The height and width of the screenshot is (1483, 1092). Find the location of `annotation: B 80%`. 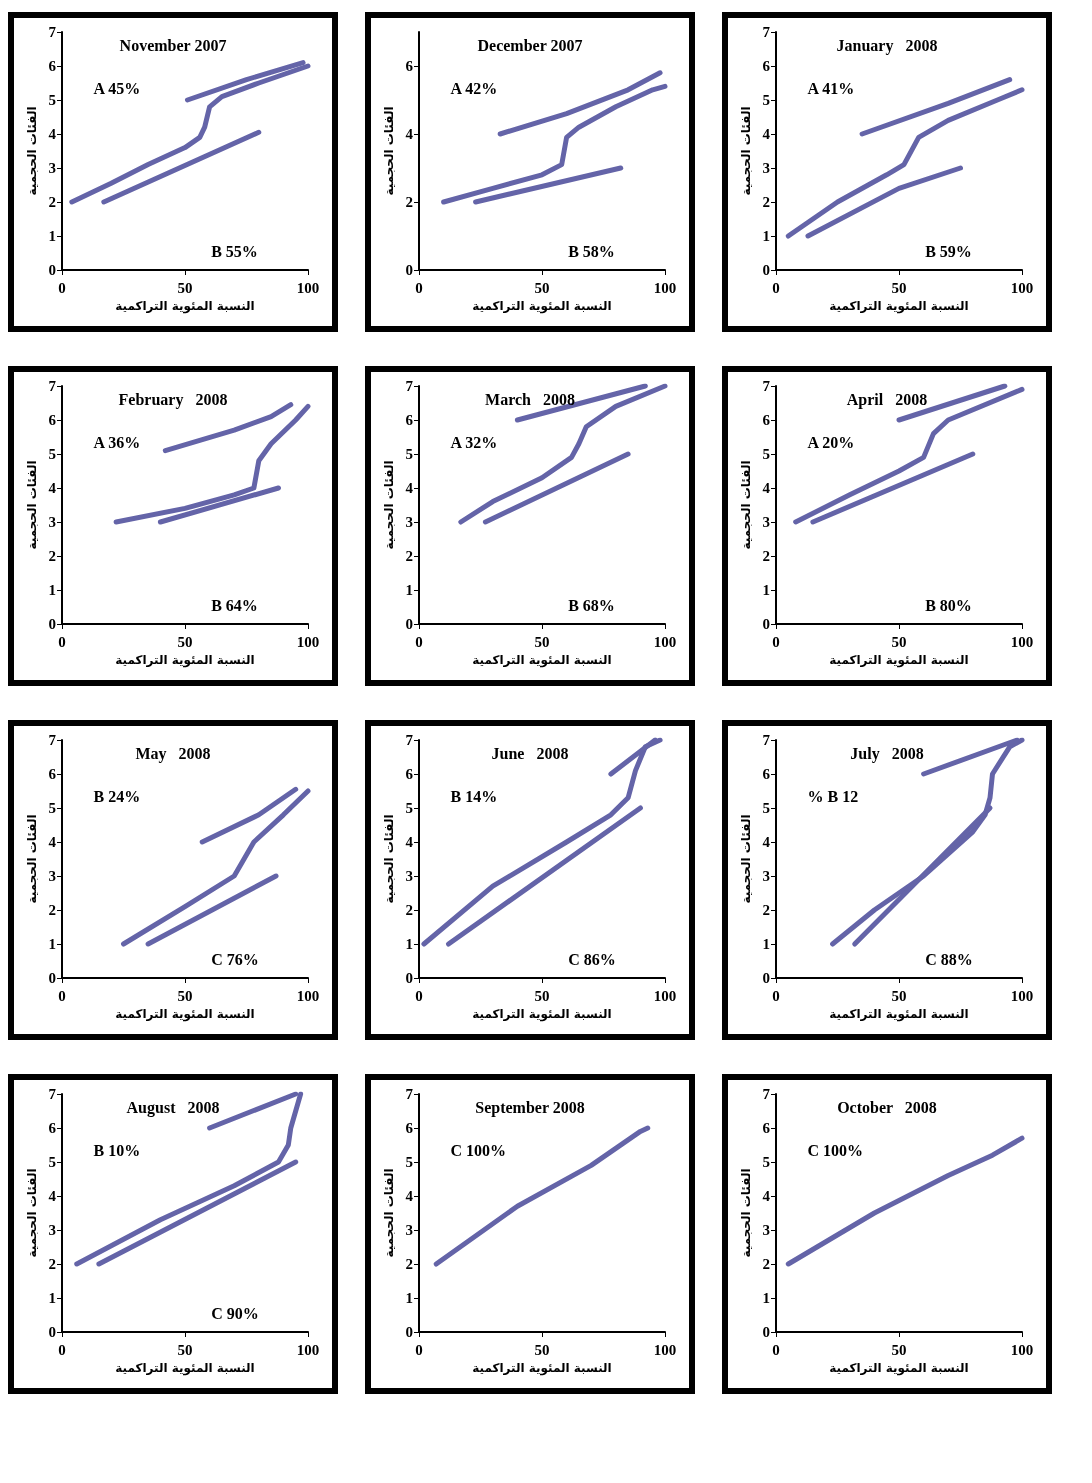

annotation: B 80% is located at coordinates (948, 605).